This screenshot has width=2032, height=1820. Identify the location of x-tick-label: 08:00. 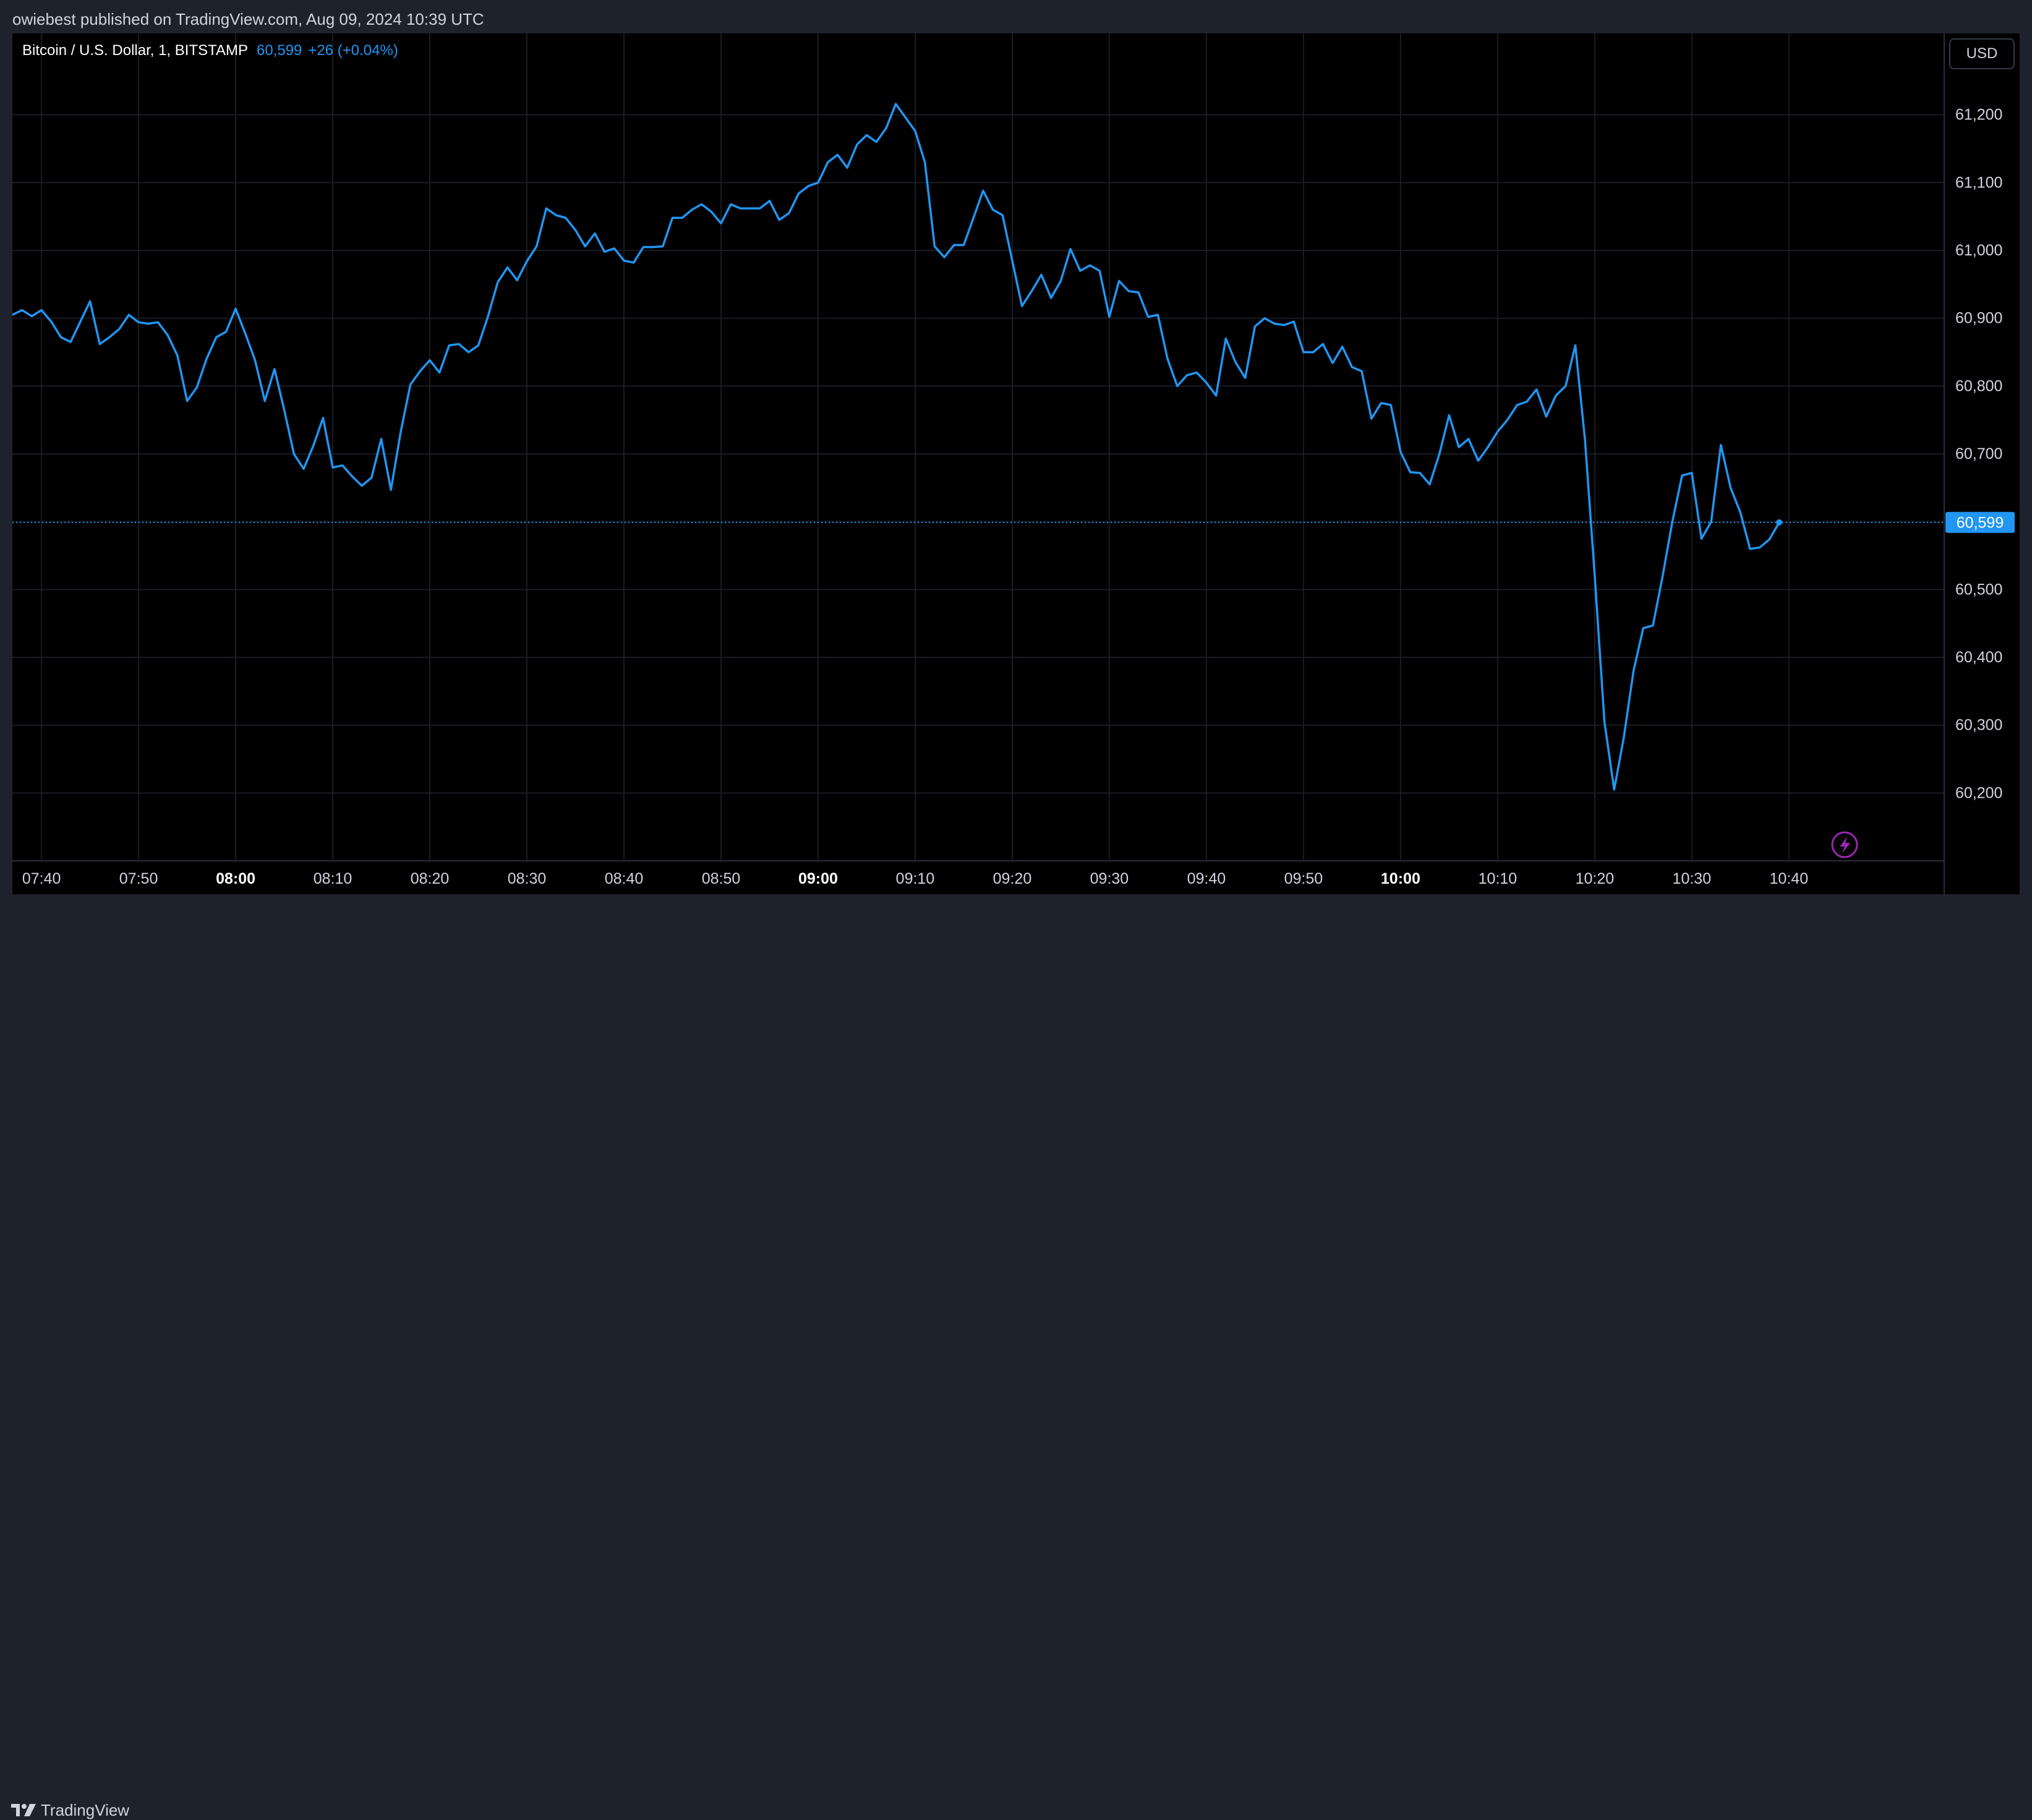
(236, 878).